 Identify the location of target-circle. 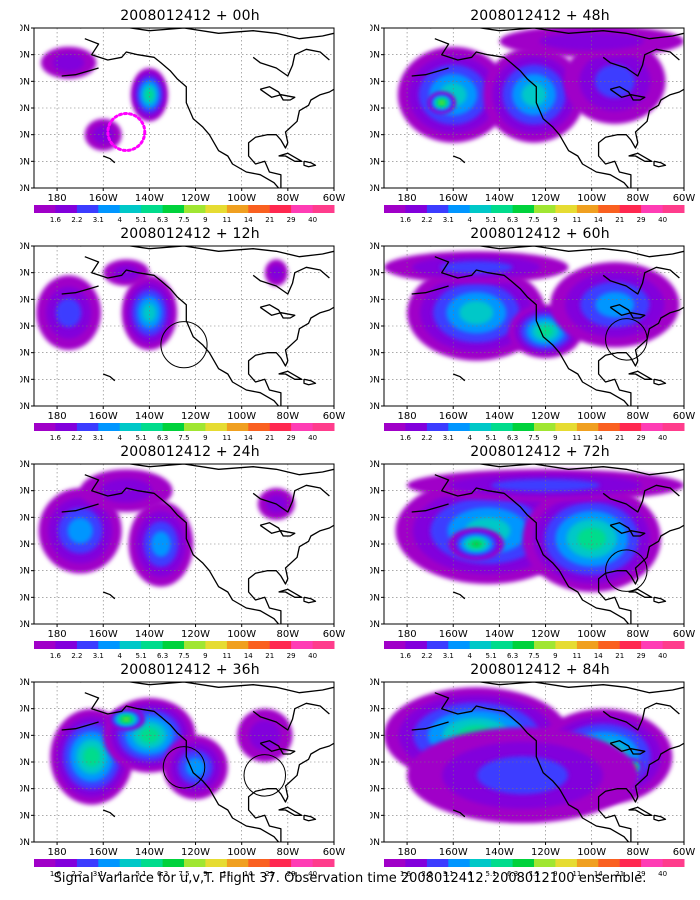
(265, 775).